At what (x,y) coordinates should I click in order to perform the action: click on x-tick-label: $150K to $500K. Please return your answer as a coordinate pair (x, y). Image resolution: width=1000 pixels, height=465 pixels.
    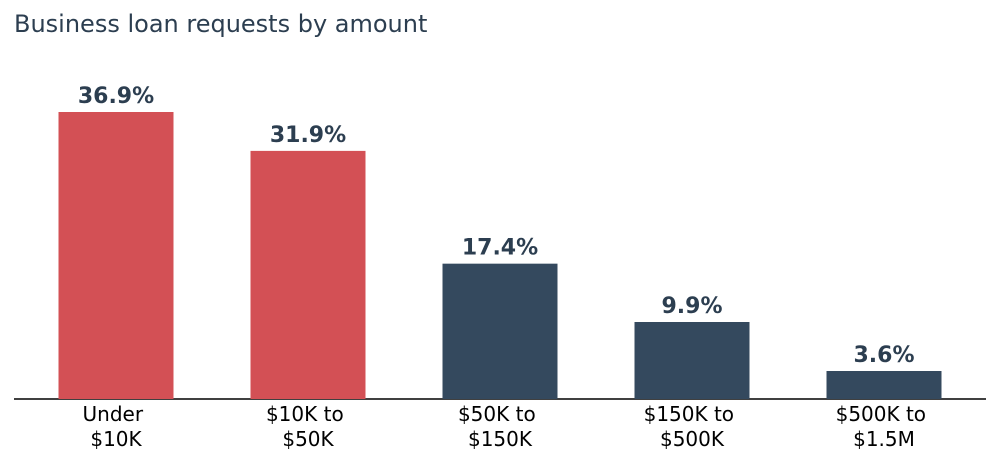
    Looking at the image, I should click on (692, 426).